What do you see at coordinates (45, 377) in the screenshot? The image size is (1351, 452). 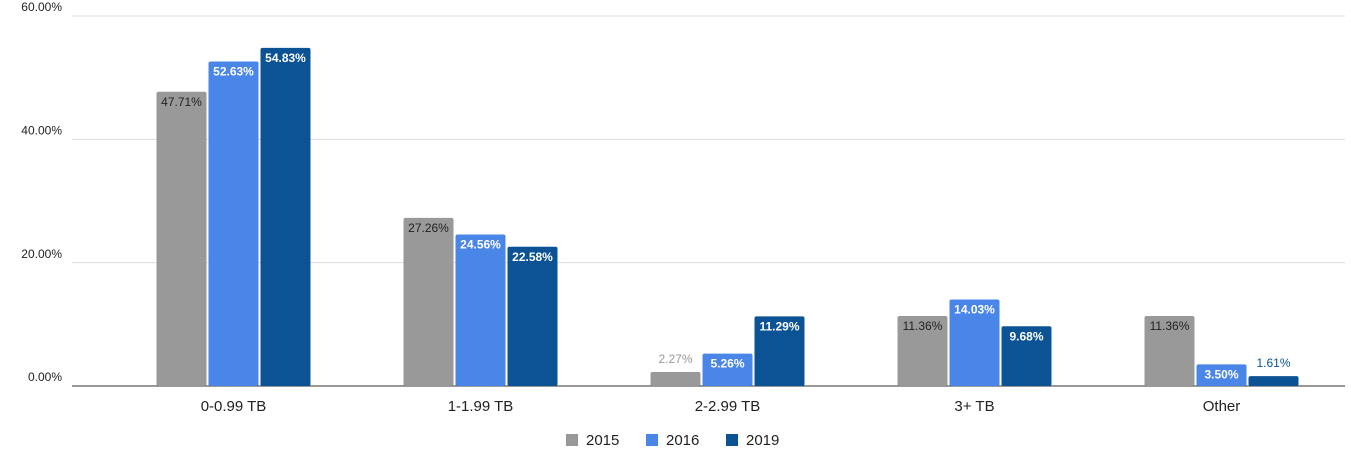 I see `y-tick-label: 0.00%` at bounding box center [45, 377].